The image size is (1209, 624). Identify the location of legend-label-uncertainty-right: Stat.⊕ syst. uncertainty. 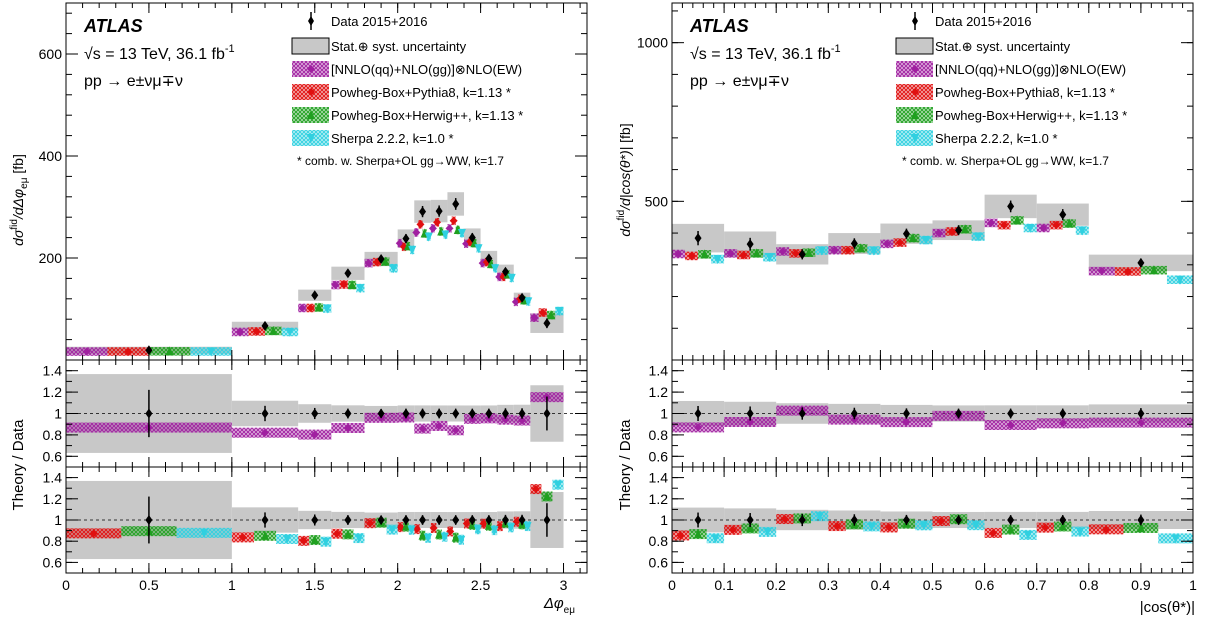
(1003, 46).